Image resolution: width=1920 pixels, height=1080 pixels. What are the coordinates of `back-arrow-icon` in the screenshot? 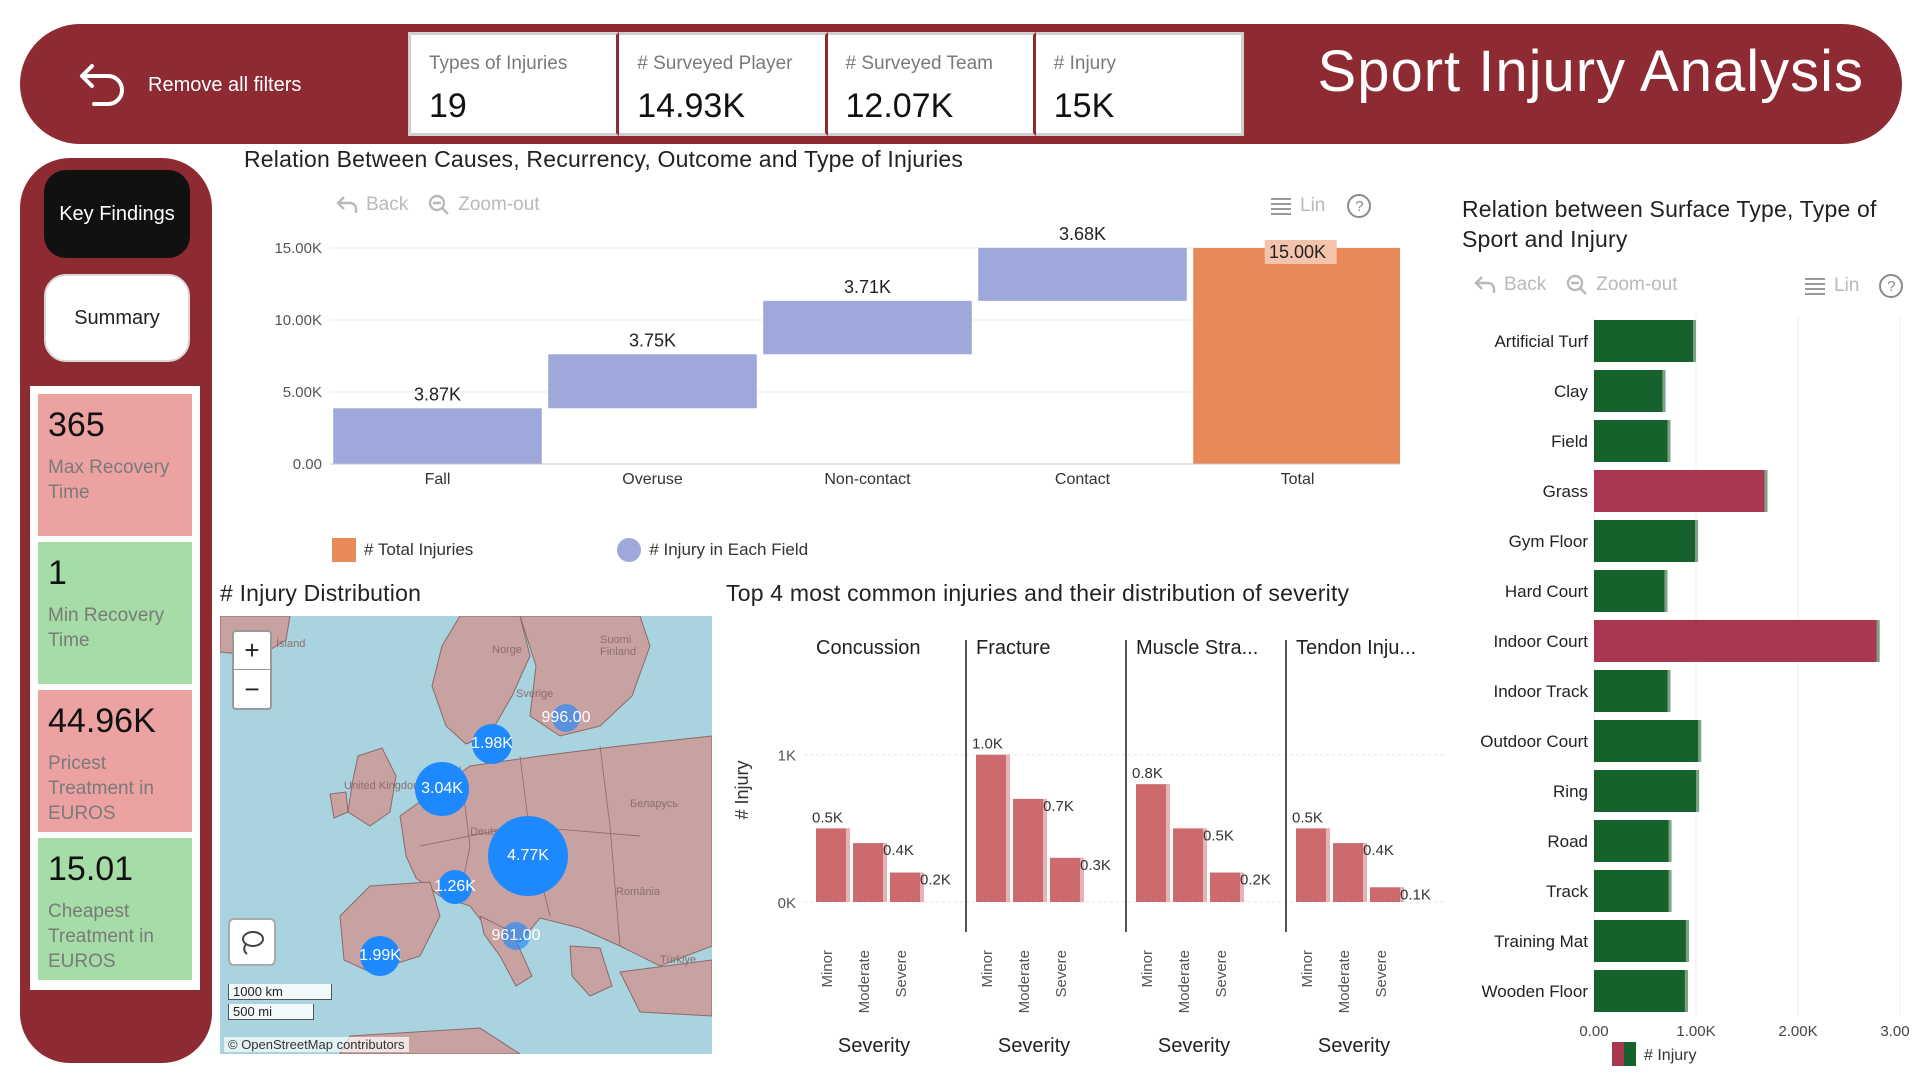 It's located at (1485, 284).